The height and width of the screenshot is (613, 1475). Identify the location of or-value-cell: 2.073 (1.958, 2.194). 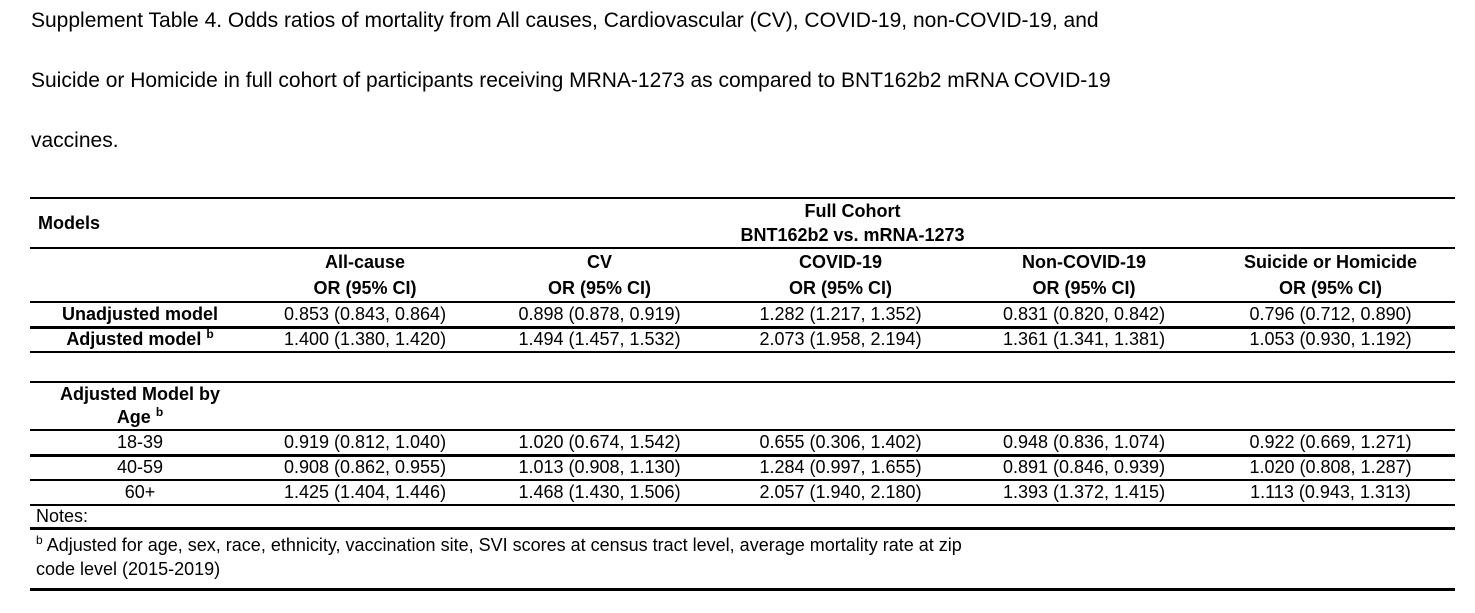
(840, 339).